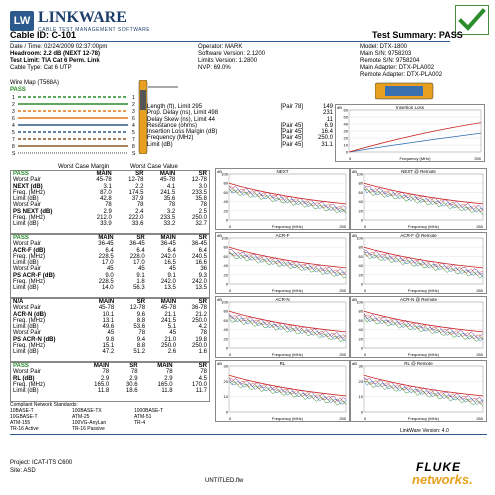 Image resolution: width=495 pixels, height=495 pixels. I want to click on cable-id-bar: Cable ID: C-101, so click(230, 36).